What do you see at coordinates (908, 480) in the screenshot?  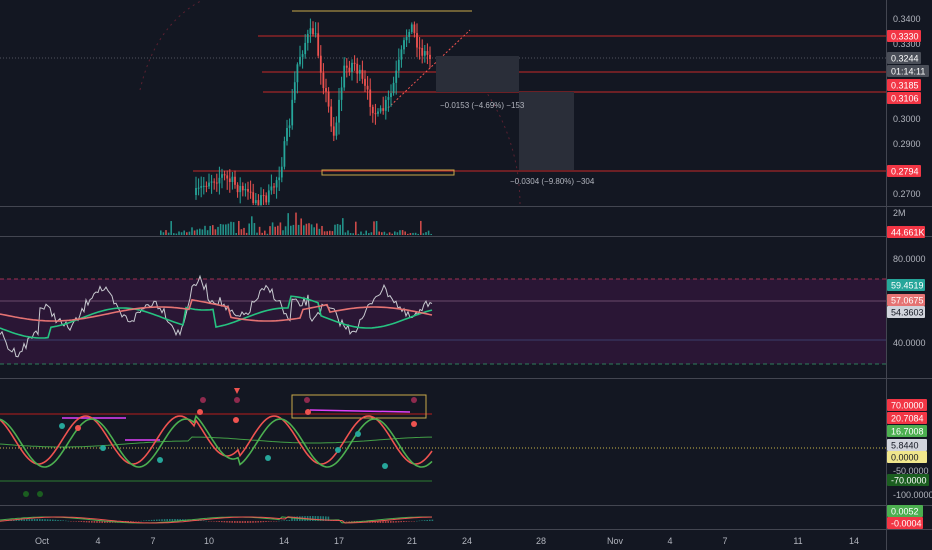 I see `osc-badge: -70.0000` at bounding box center [908, 480].